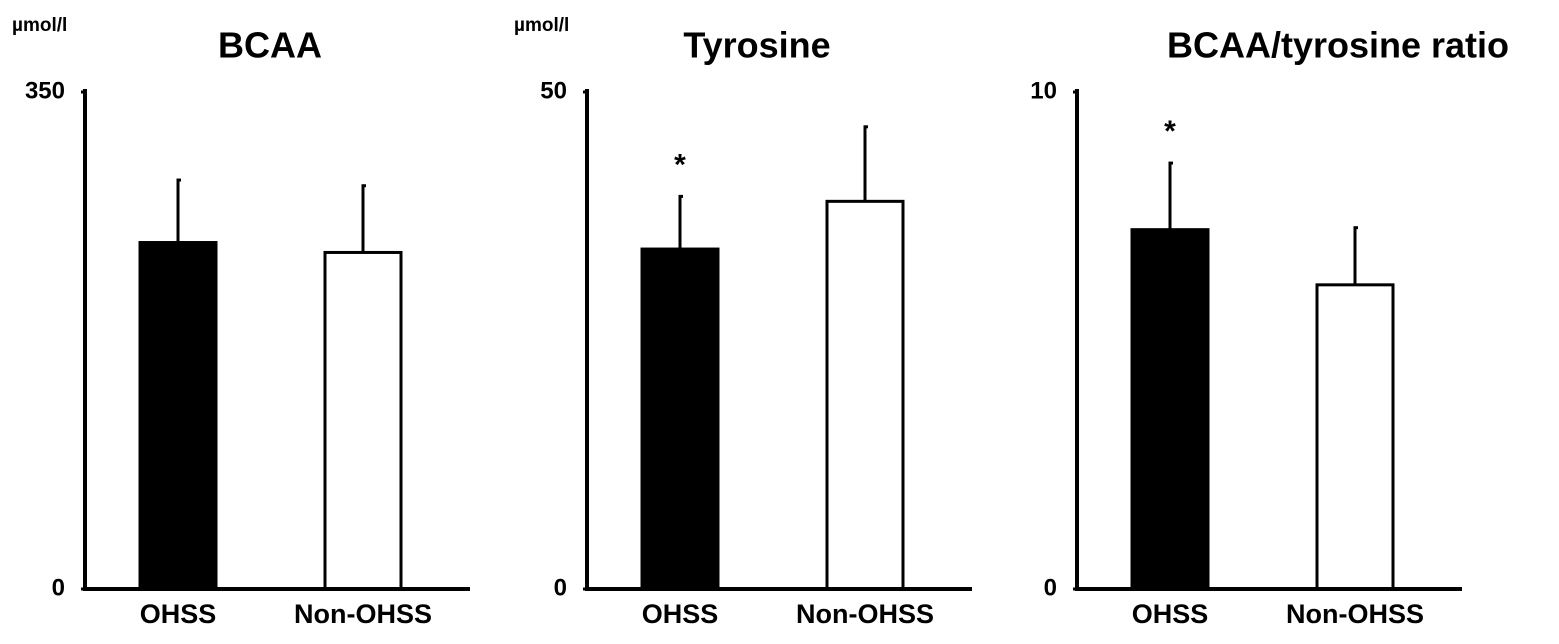 This screenshot has height=644, width=1559. Describe the element at coordinates (553, 90) in the screenshot. I see `y-tick-label: 50` at that location.